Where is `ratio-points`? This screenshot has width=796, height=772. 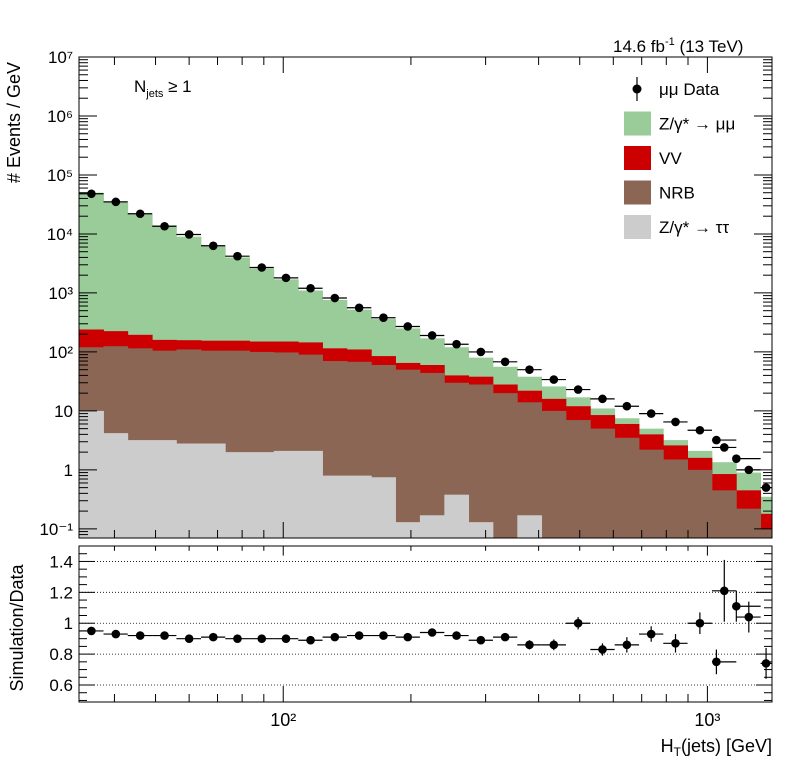
ratio-points is located at coordinates (425, 619).